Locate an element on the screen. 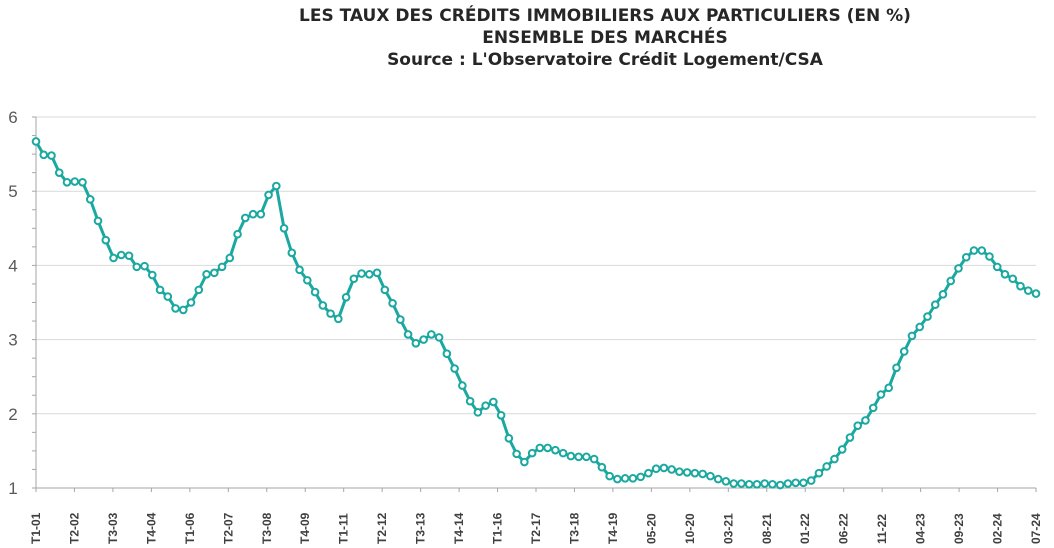  x-tick-label: 07-24 is located at coordinates (1036, 528).